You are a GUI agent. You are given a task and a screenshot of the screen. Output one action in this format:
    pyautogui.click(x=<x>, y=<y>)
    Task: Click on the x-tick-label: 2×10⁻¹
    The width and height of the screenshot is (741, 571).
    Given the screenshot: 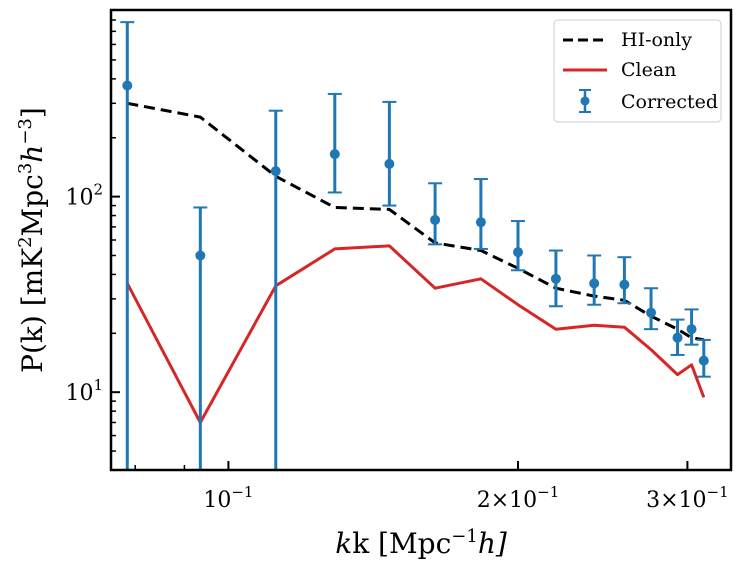 What is the action you would take?
    pyautogui.click(x=518, y=498)
    